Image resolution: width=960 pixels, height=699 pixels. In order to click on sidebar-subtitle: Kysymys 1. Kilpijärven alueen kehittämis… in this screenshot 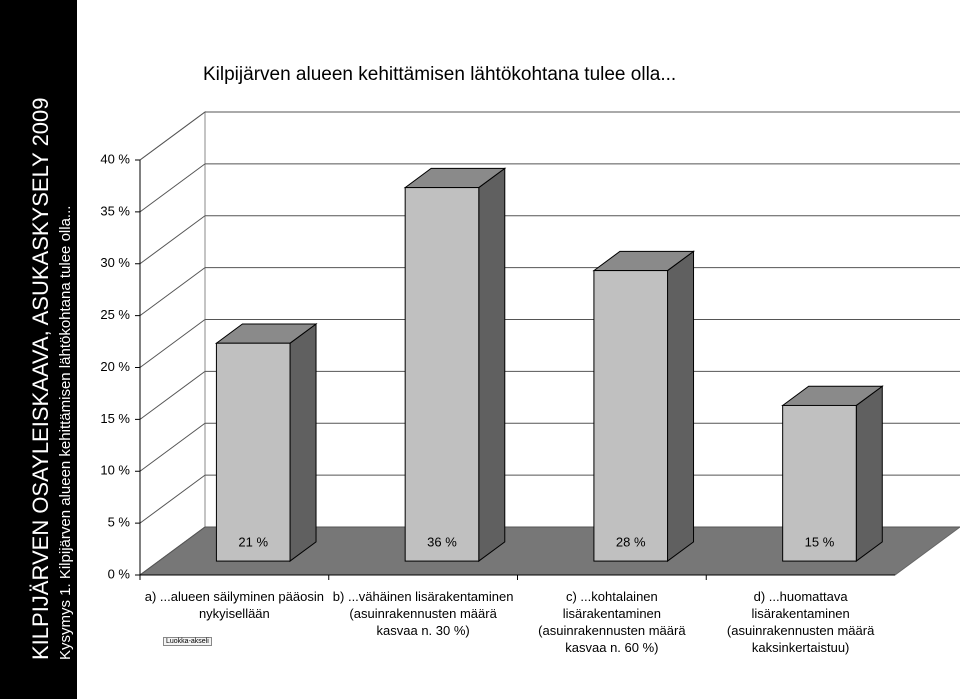, I will do `click(65, 433)`.